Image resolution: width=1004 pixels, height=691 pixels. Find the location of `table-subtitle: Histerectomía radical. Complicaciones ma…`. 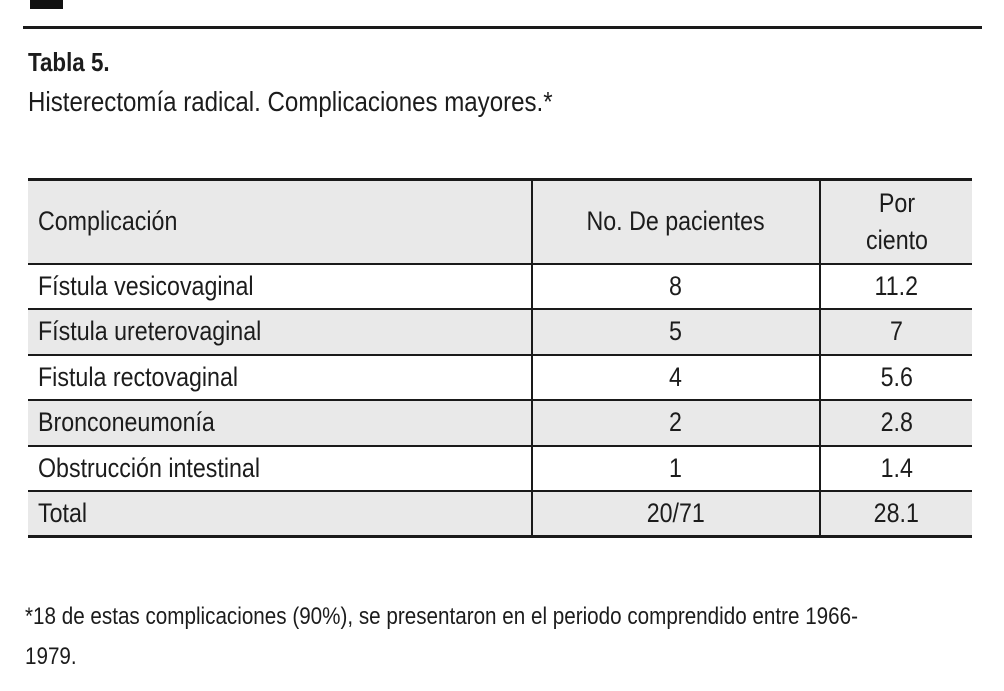

table-subtitle: Histerectomía radical. Complicaciones ma… is located at coordinates (333, 102).